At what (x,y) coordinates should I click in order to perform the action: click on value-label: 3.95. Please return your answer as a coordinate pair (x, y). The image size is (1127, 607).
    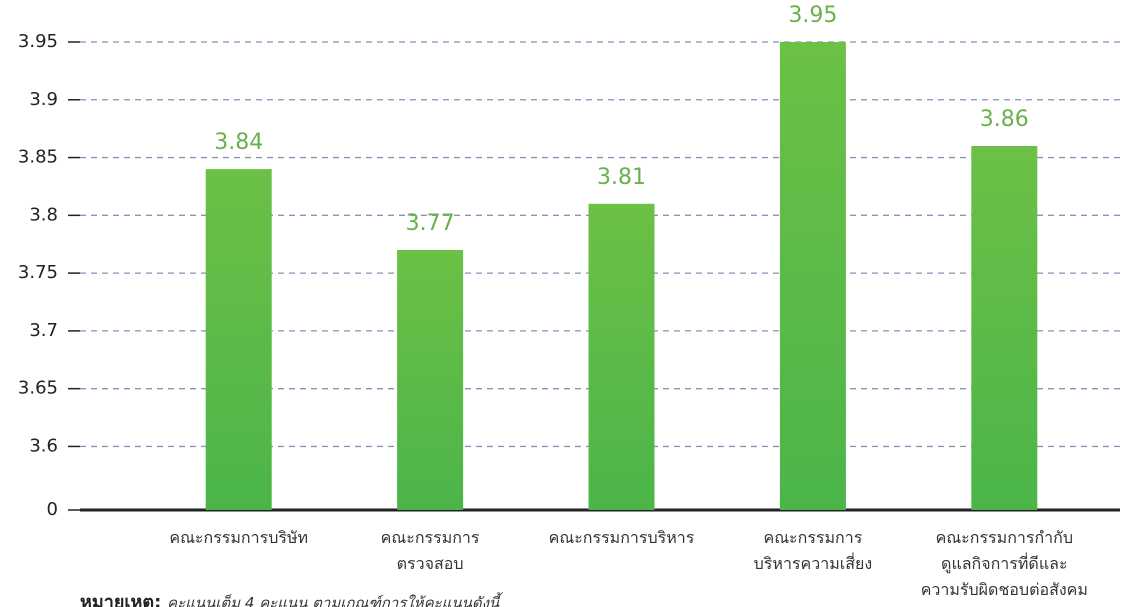
    Looking at the image, I should click on (812, 15).